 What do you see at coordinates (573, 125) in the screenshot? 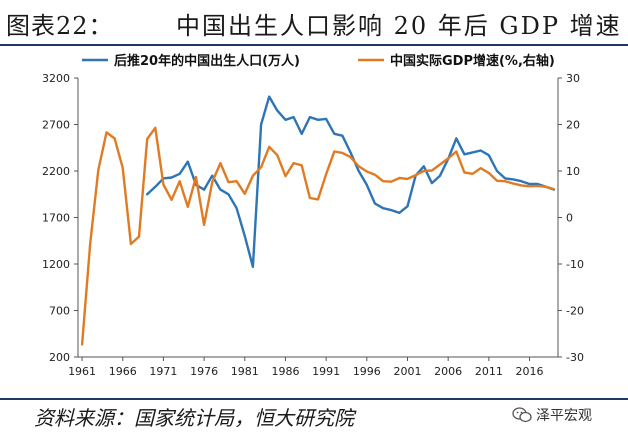
I see `right-tick-label: 20` at bounding box center [573, 125].